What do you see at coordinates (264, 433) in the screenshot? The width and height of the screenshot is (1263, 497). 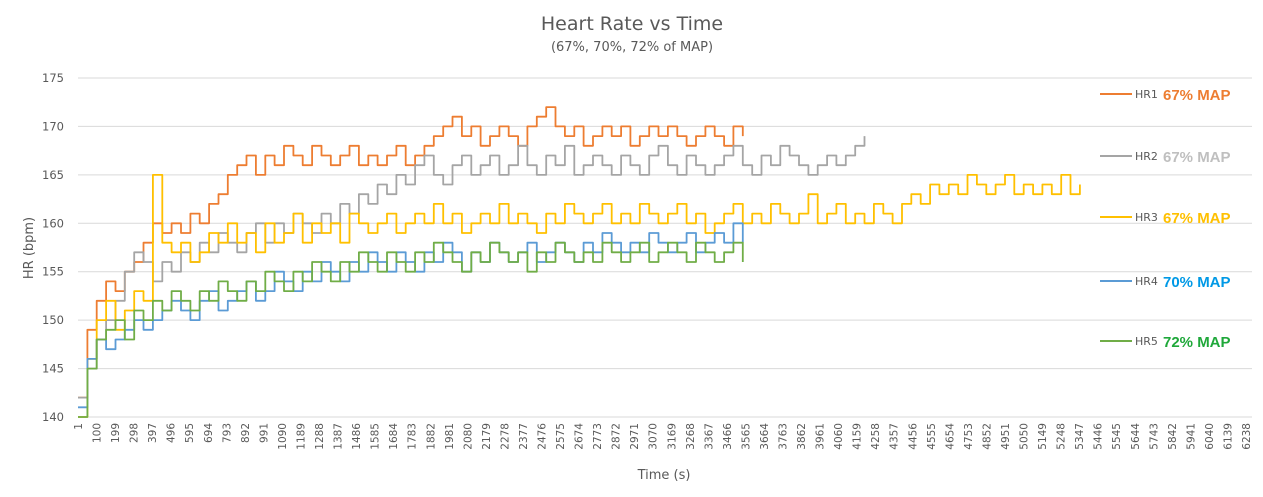 I see `x-tick-label: 991` at bounding box center [264, 433].